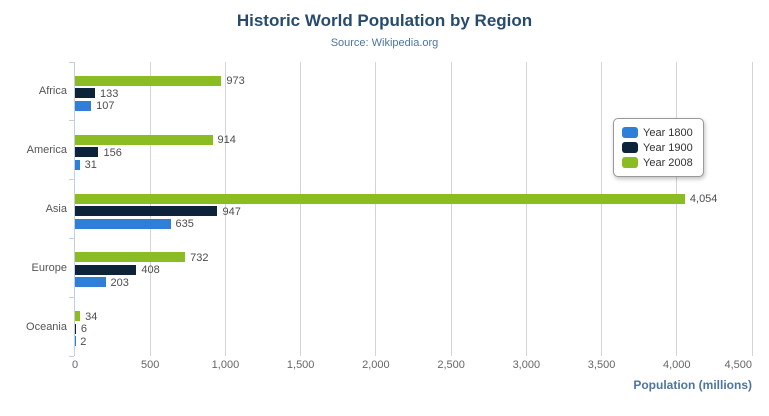  What do you see at coordinates (87, 152) in the screenshot?
I see `bar-year-1900-america` at bounding box center [87, 152].